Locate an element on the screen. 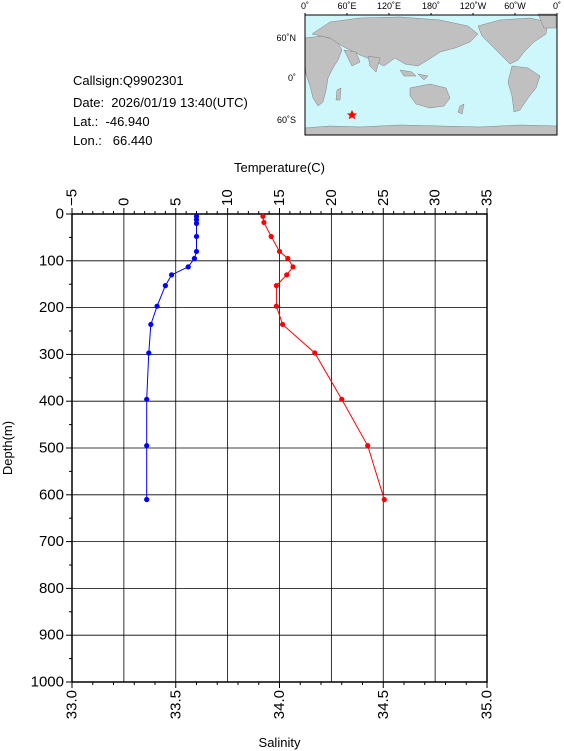 The width and height of the screenshot is (564, 751). map-lon-tick-label: 60˚W is located at coordinates (515, 6).